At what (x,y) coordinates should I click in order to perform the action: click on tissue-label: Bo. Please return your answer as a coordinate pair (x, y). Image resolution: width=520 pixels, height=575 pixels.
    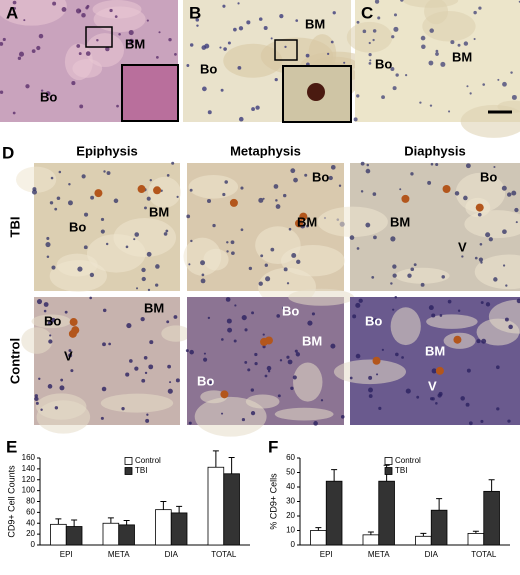
    Looking at the image, I should click on (383, 63).